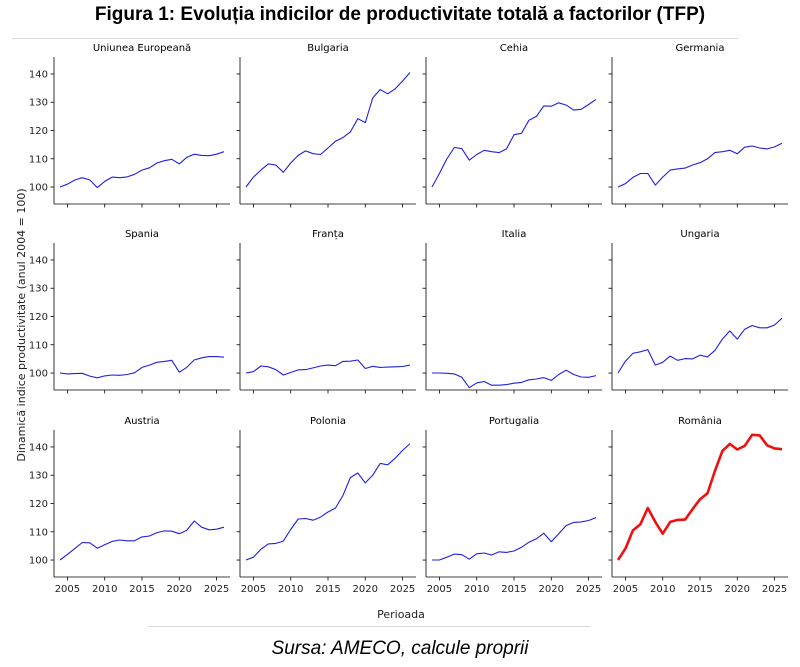 This screenshot has height=667, width=800. I want to click on panel-12-xtick-label-2005: 2005, so click(625, 589).